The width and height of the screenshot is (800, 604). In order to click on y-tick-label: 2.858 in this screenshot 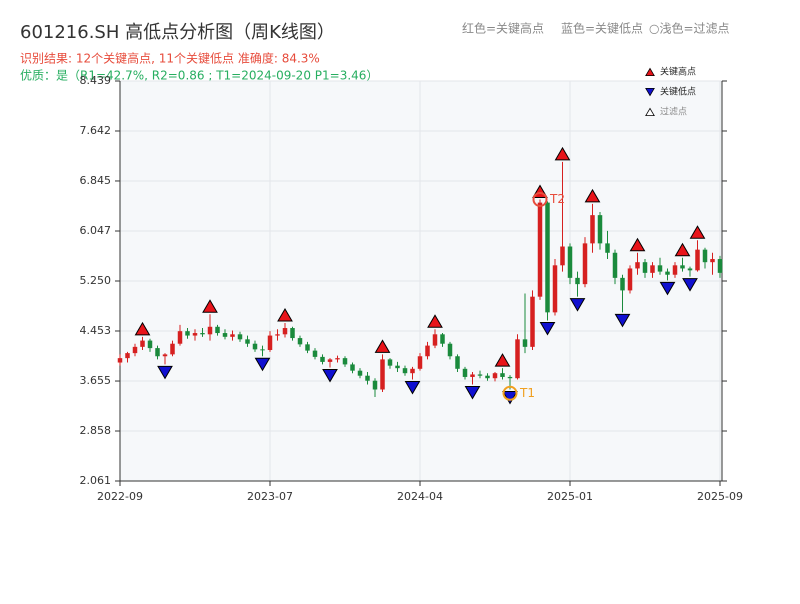, I will do `click(96, 430)`.